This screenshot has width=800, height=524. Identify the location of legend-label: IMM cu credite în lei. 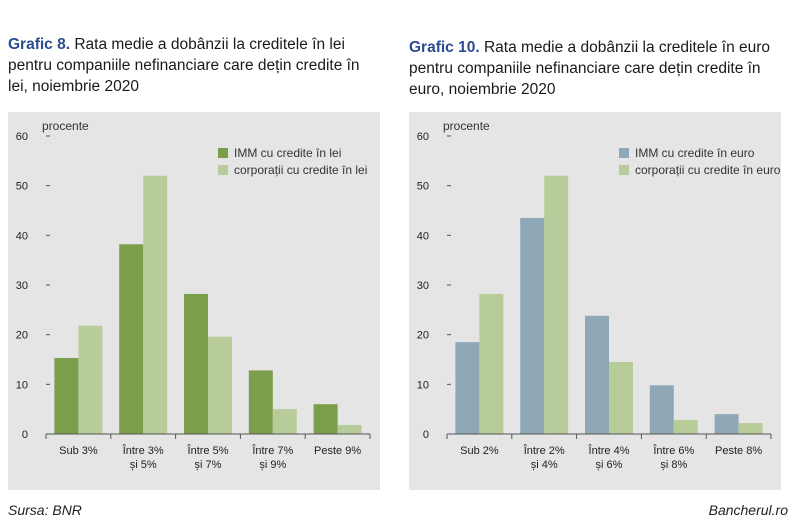
(287, 153).